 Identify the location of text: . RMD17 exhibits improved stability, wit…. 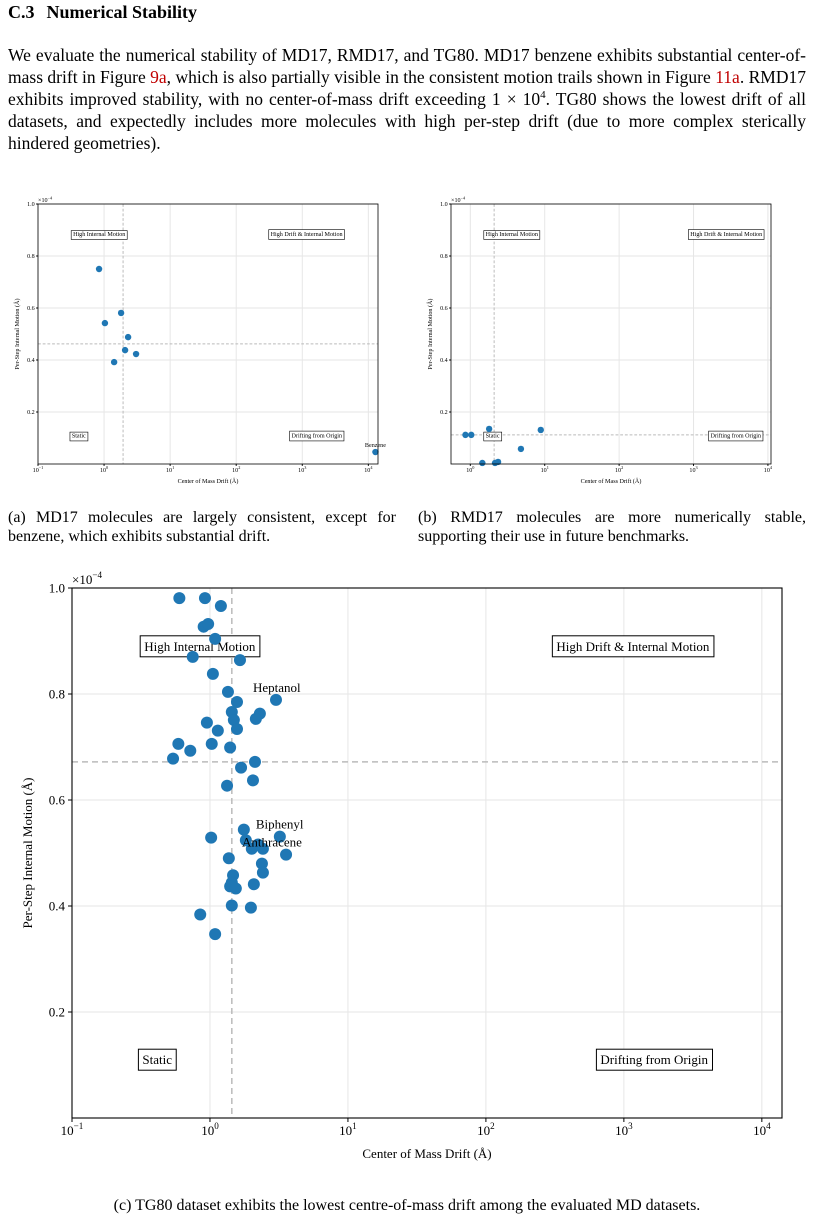
(407, 88).